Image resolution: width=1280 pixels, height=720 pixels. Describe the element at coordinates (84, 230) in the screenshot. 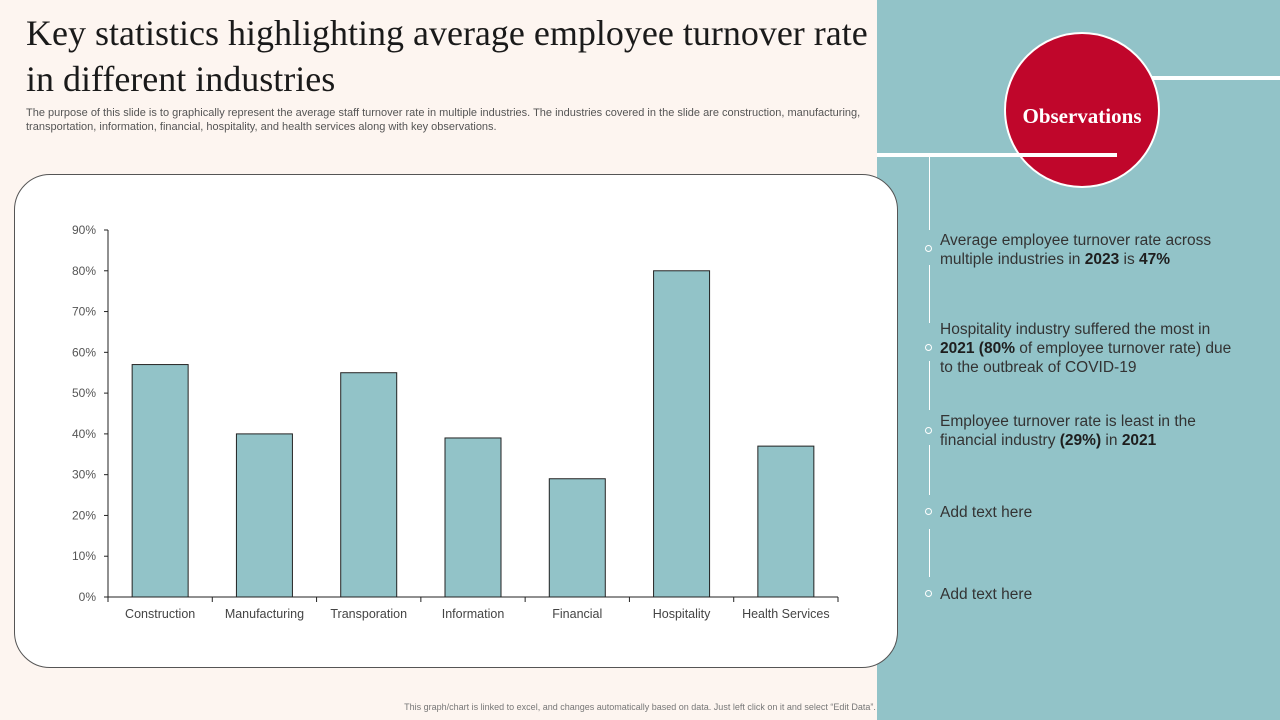

I see `y-tick-label: 90%` at that location.